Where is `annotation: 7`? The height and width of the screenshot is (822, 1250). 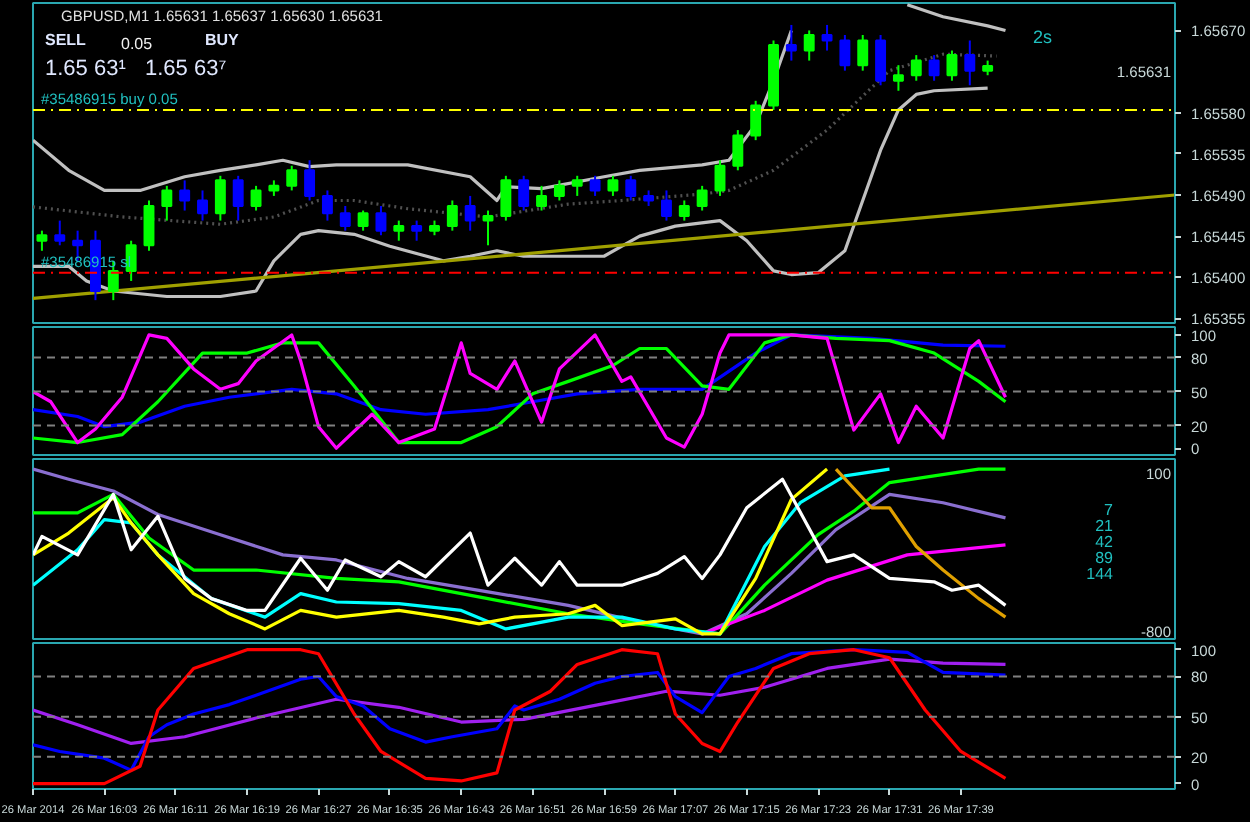
annotation: 7 is located at coordinates (1109, 510).